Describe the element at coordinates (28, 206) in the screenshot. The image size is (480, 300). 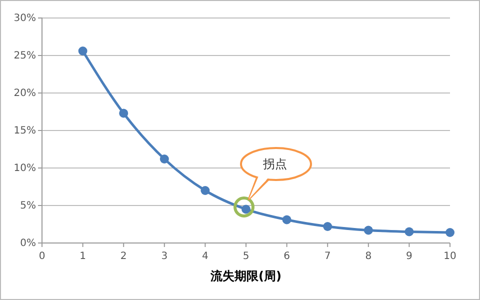
I see `y-tick-label: 5%` at that location.